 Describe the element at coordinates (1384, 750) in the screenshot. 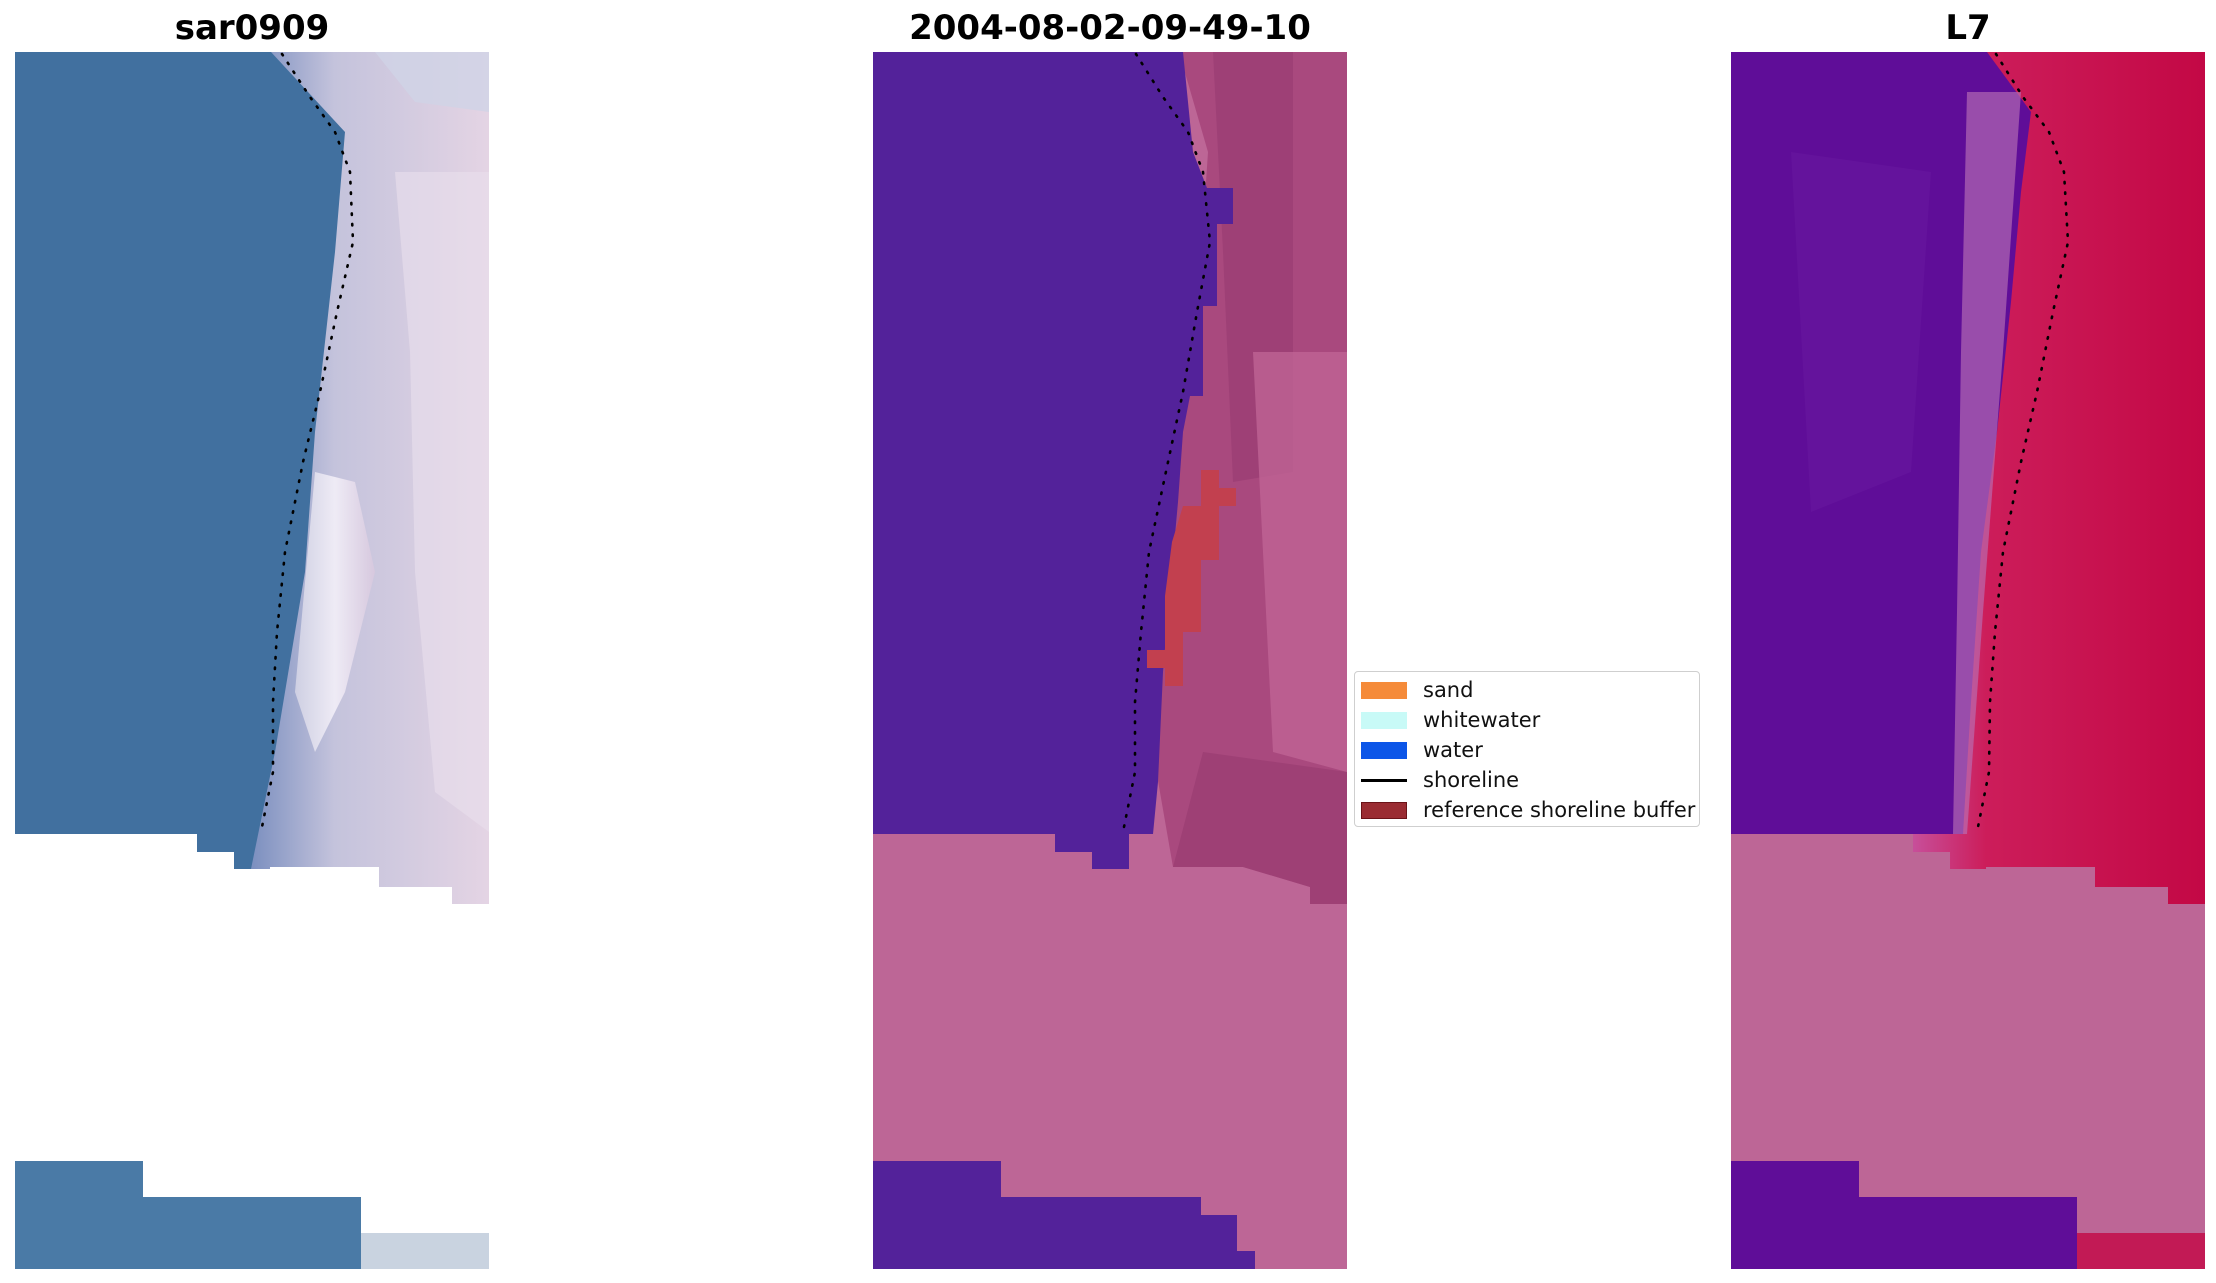

I see `water-swatch` at that location.